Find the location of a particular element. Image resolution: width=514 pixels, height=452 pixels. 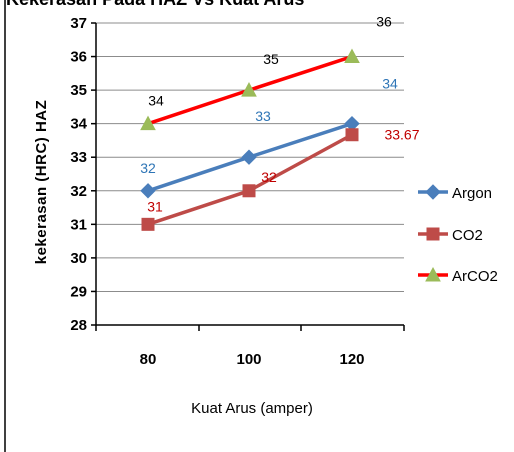

data-label-argon-80: 32 is located at coordinates (148, 168).